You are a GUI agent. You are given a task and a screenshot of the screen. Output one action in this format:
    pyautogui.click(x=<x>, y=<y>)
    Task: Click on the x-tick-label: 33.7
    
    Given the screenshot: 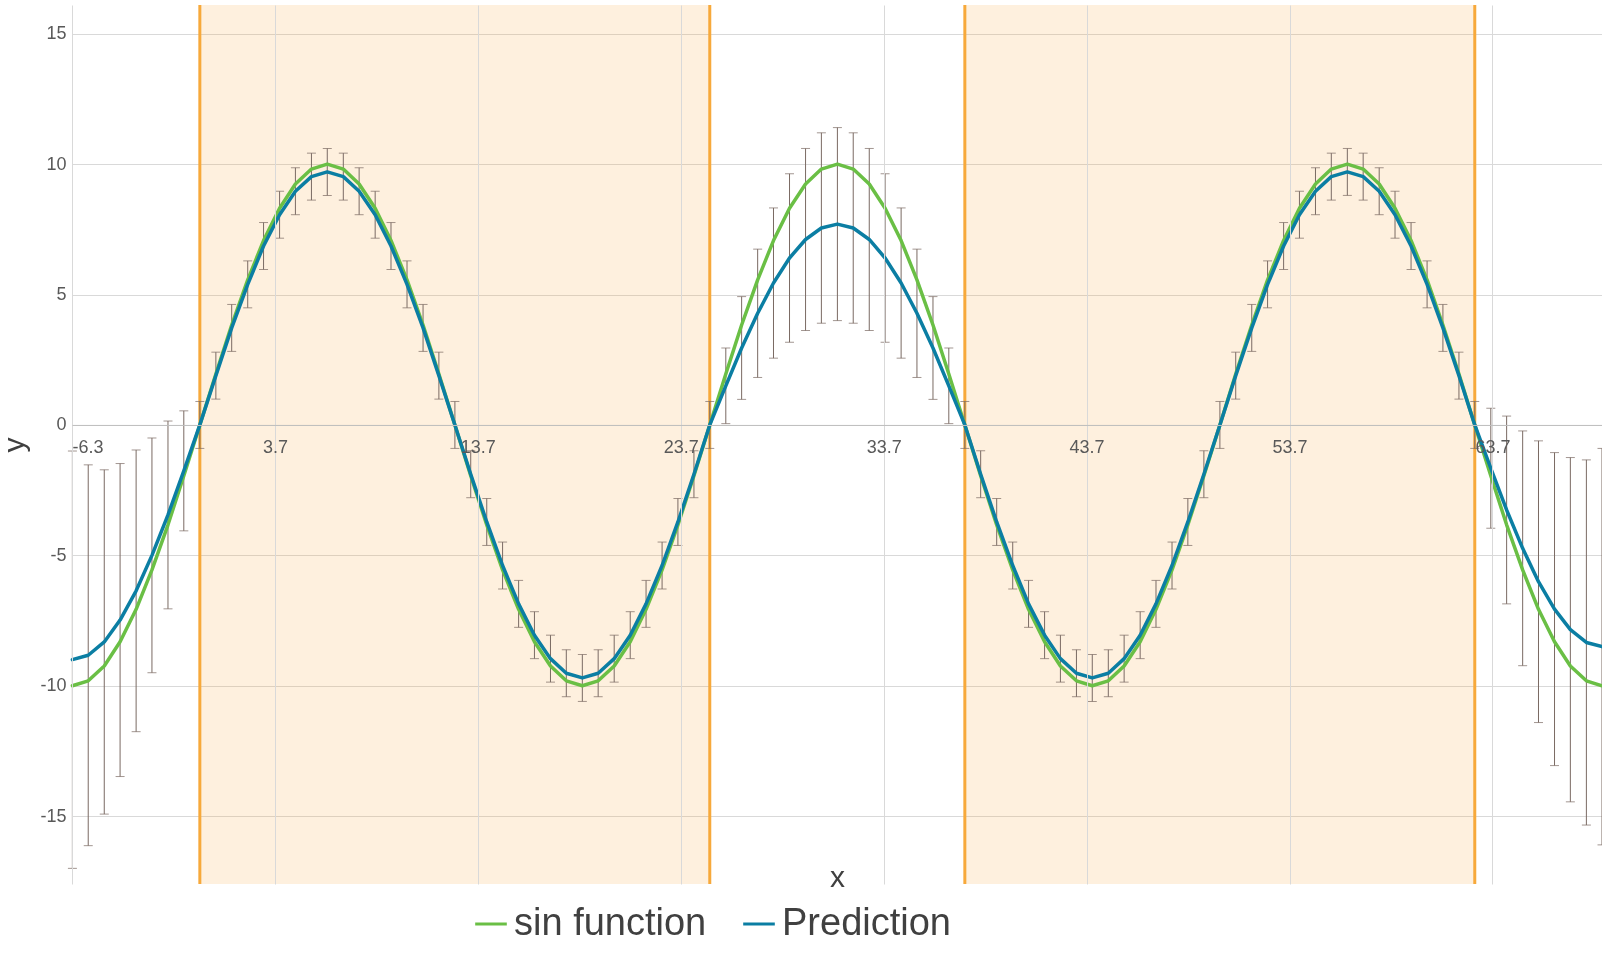 What is the action you would take?
    pyautogui.click(x=884, y=447)
    